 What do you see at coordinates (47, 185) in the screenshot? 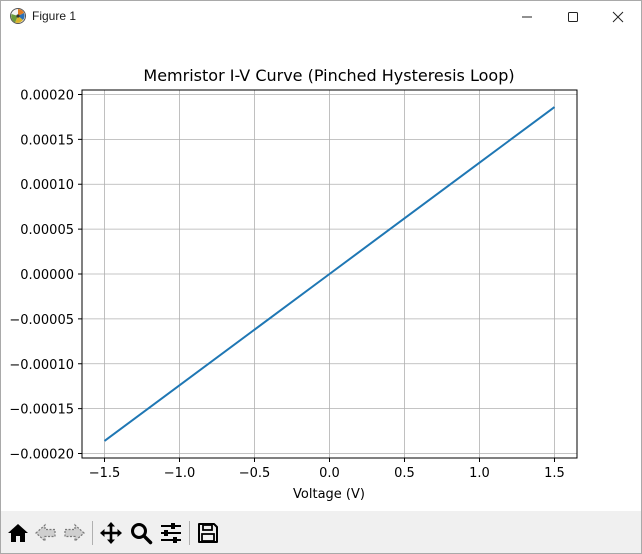
I see `y-tick-label: 0.00010` at bounding box center [47, 185].